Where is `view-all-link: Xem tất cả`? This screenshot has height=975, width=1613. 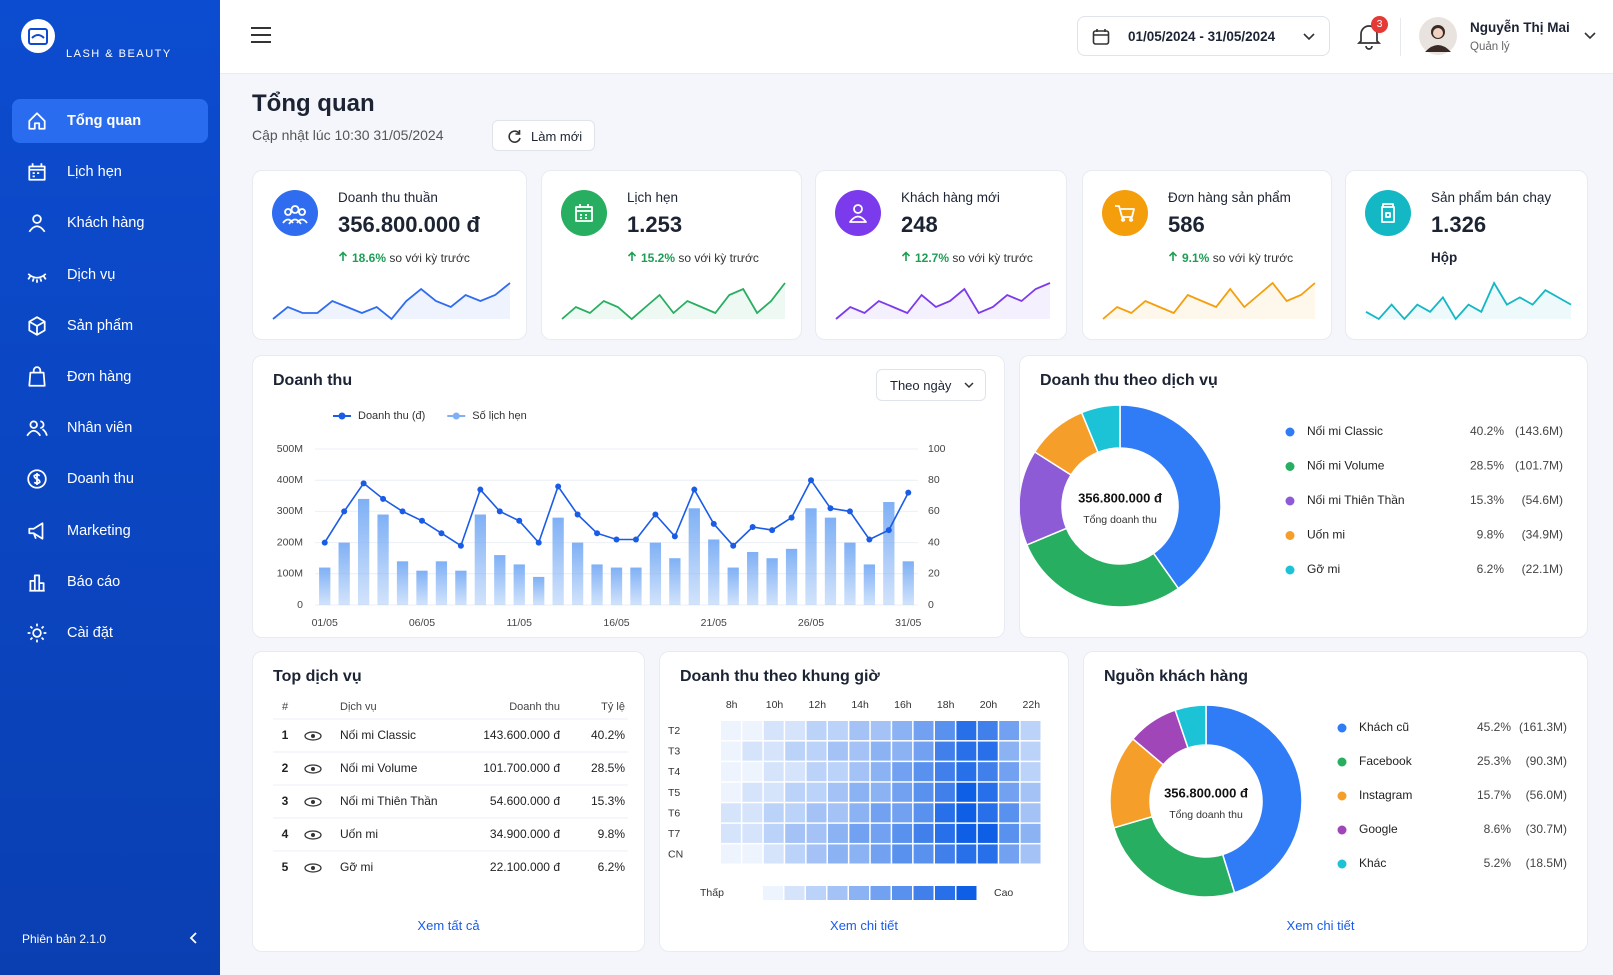 view-all-link: Xem tất cả is located at coordinates (448, 925).